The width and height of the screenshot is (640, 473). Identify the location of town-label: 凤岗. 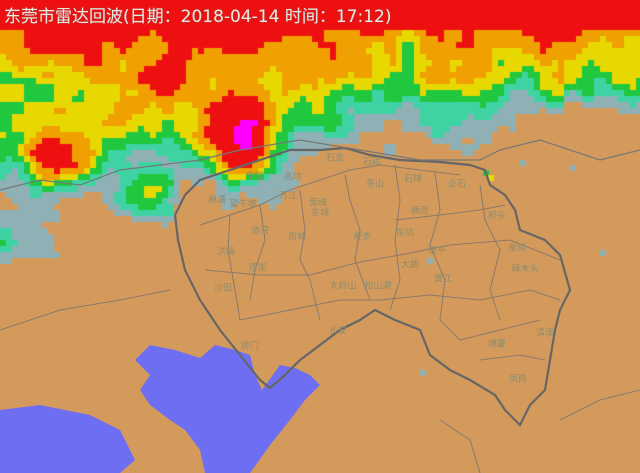
(518, 379).